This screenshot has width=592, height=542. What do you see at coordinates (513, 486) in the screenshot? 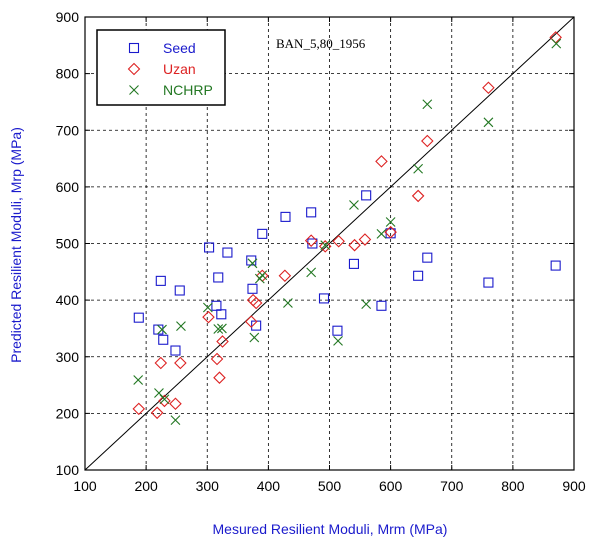
I see `x-tick-label: 800` at bounding box center [513, 486].